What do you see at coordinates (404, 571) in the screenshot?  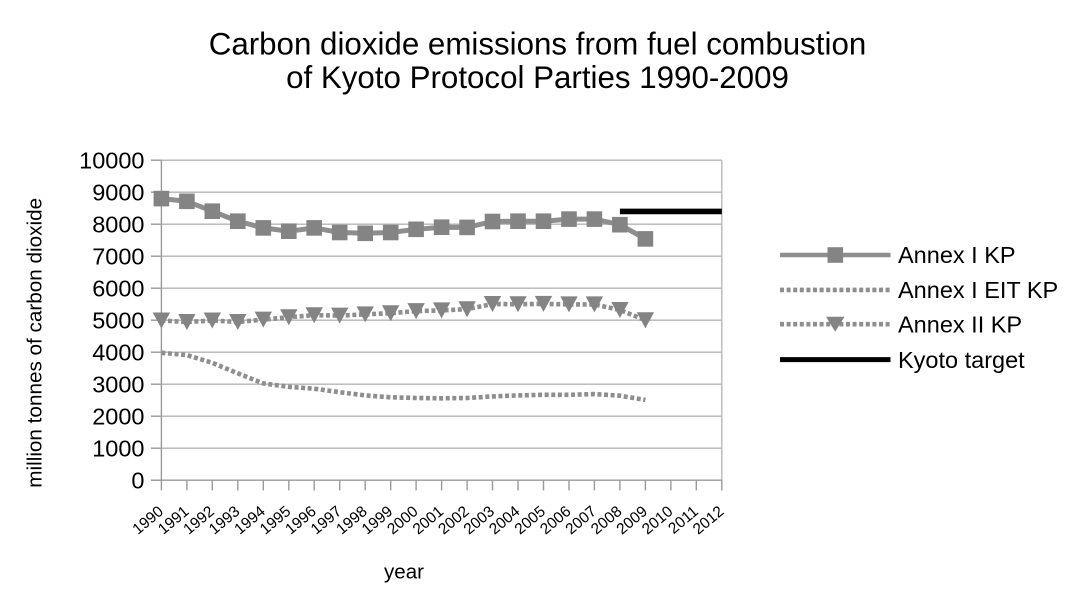 I see `svg-text: year` at bounding box center [404, 571].